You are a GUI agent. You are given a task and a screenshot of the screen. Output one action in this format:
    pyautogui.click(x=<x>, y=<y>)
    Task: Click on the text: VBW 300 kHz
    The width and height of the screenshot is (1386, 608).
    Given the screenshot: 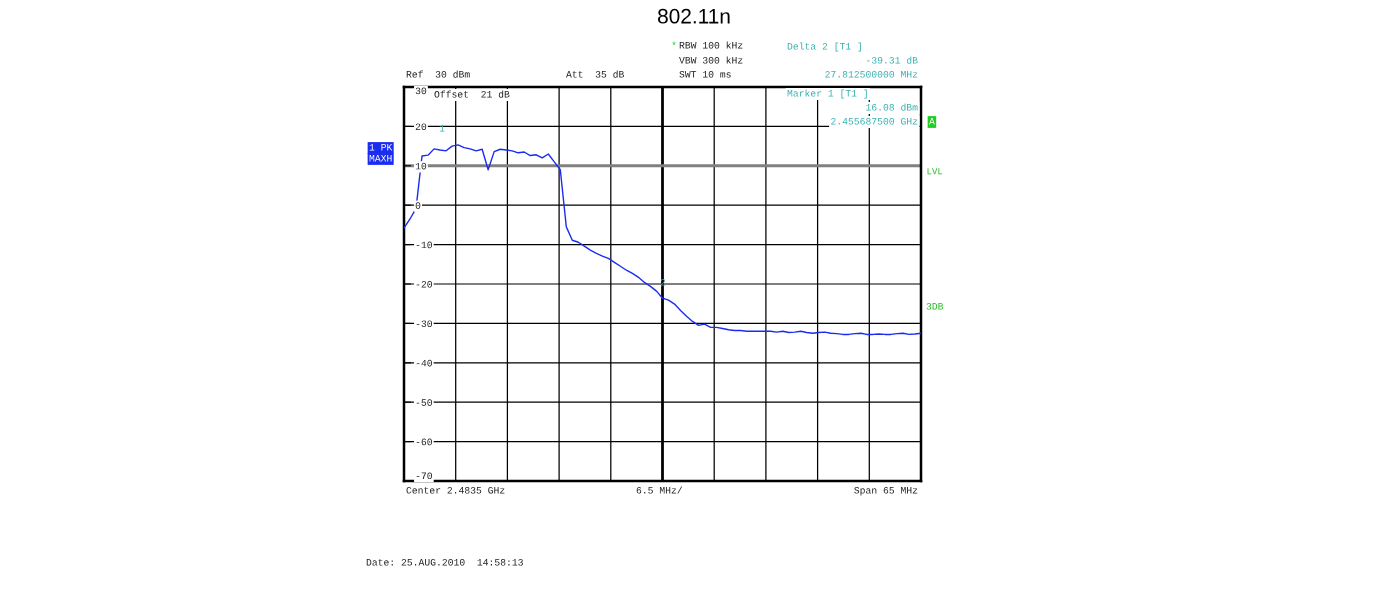 What is the action you would take?
    pyautogui.click(x=711, y=60)
    